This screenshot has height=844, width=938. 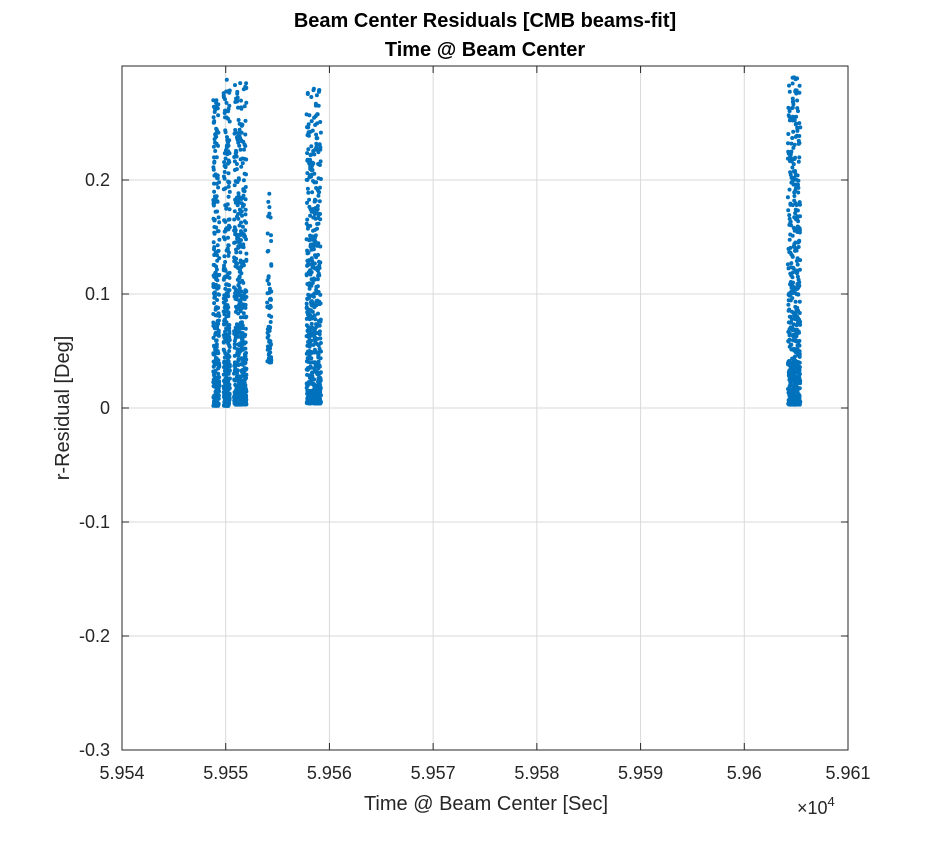 I want to click on y-tick-label: -0.2, so click(x=94, y=636).